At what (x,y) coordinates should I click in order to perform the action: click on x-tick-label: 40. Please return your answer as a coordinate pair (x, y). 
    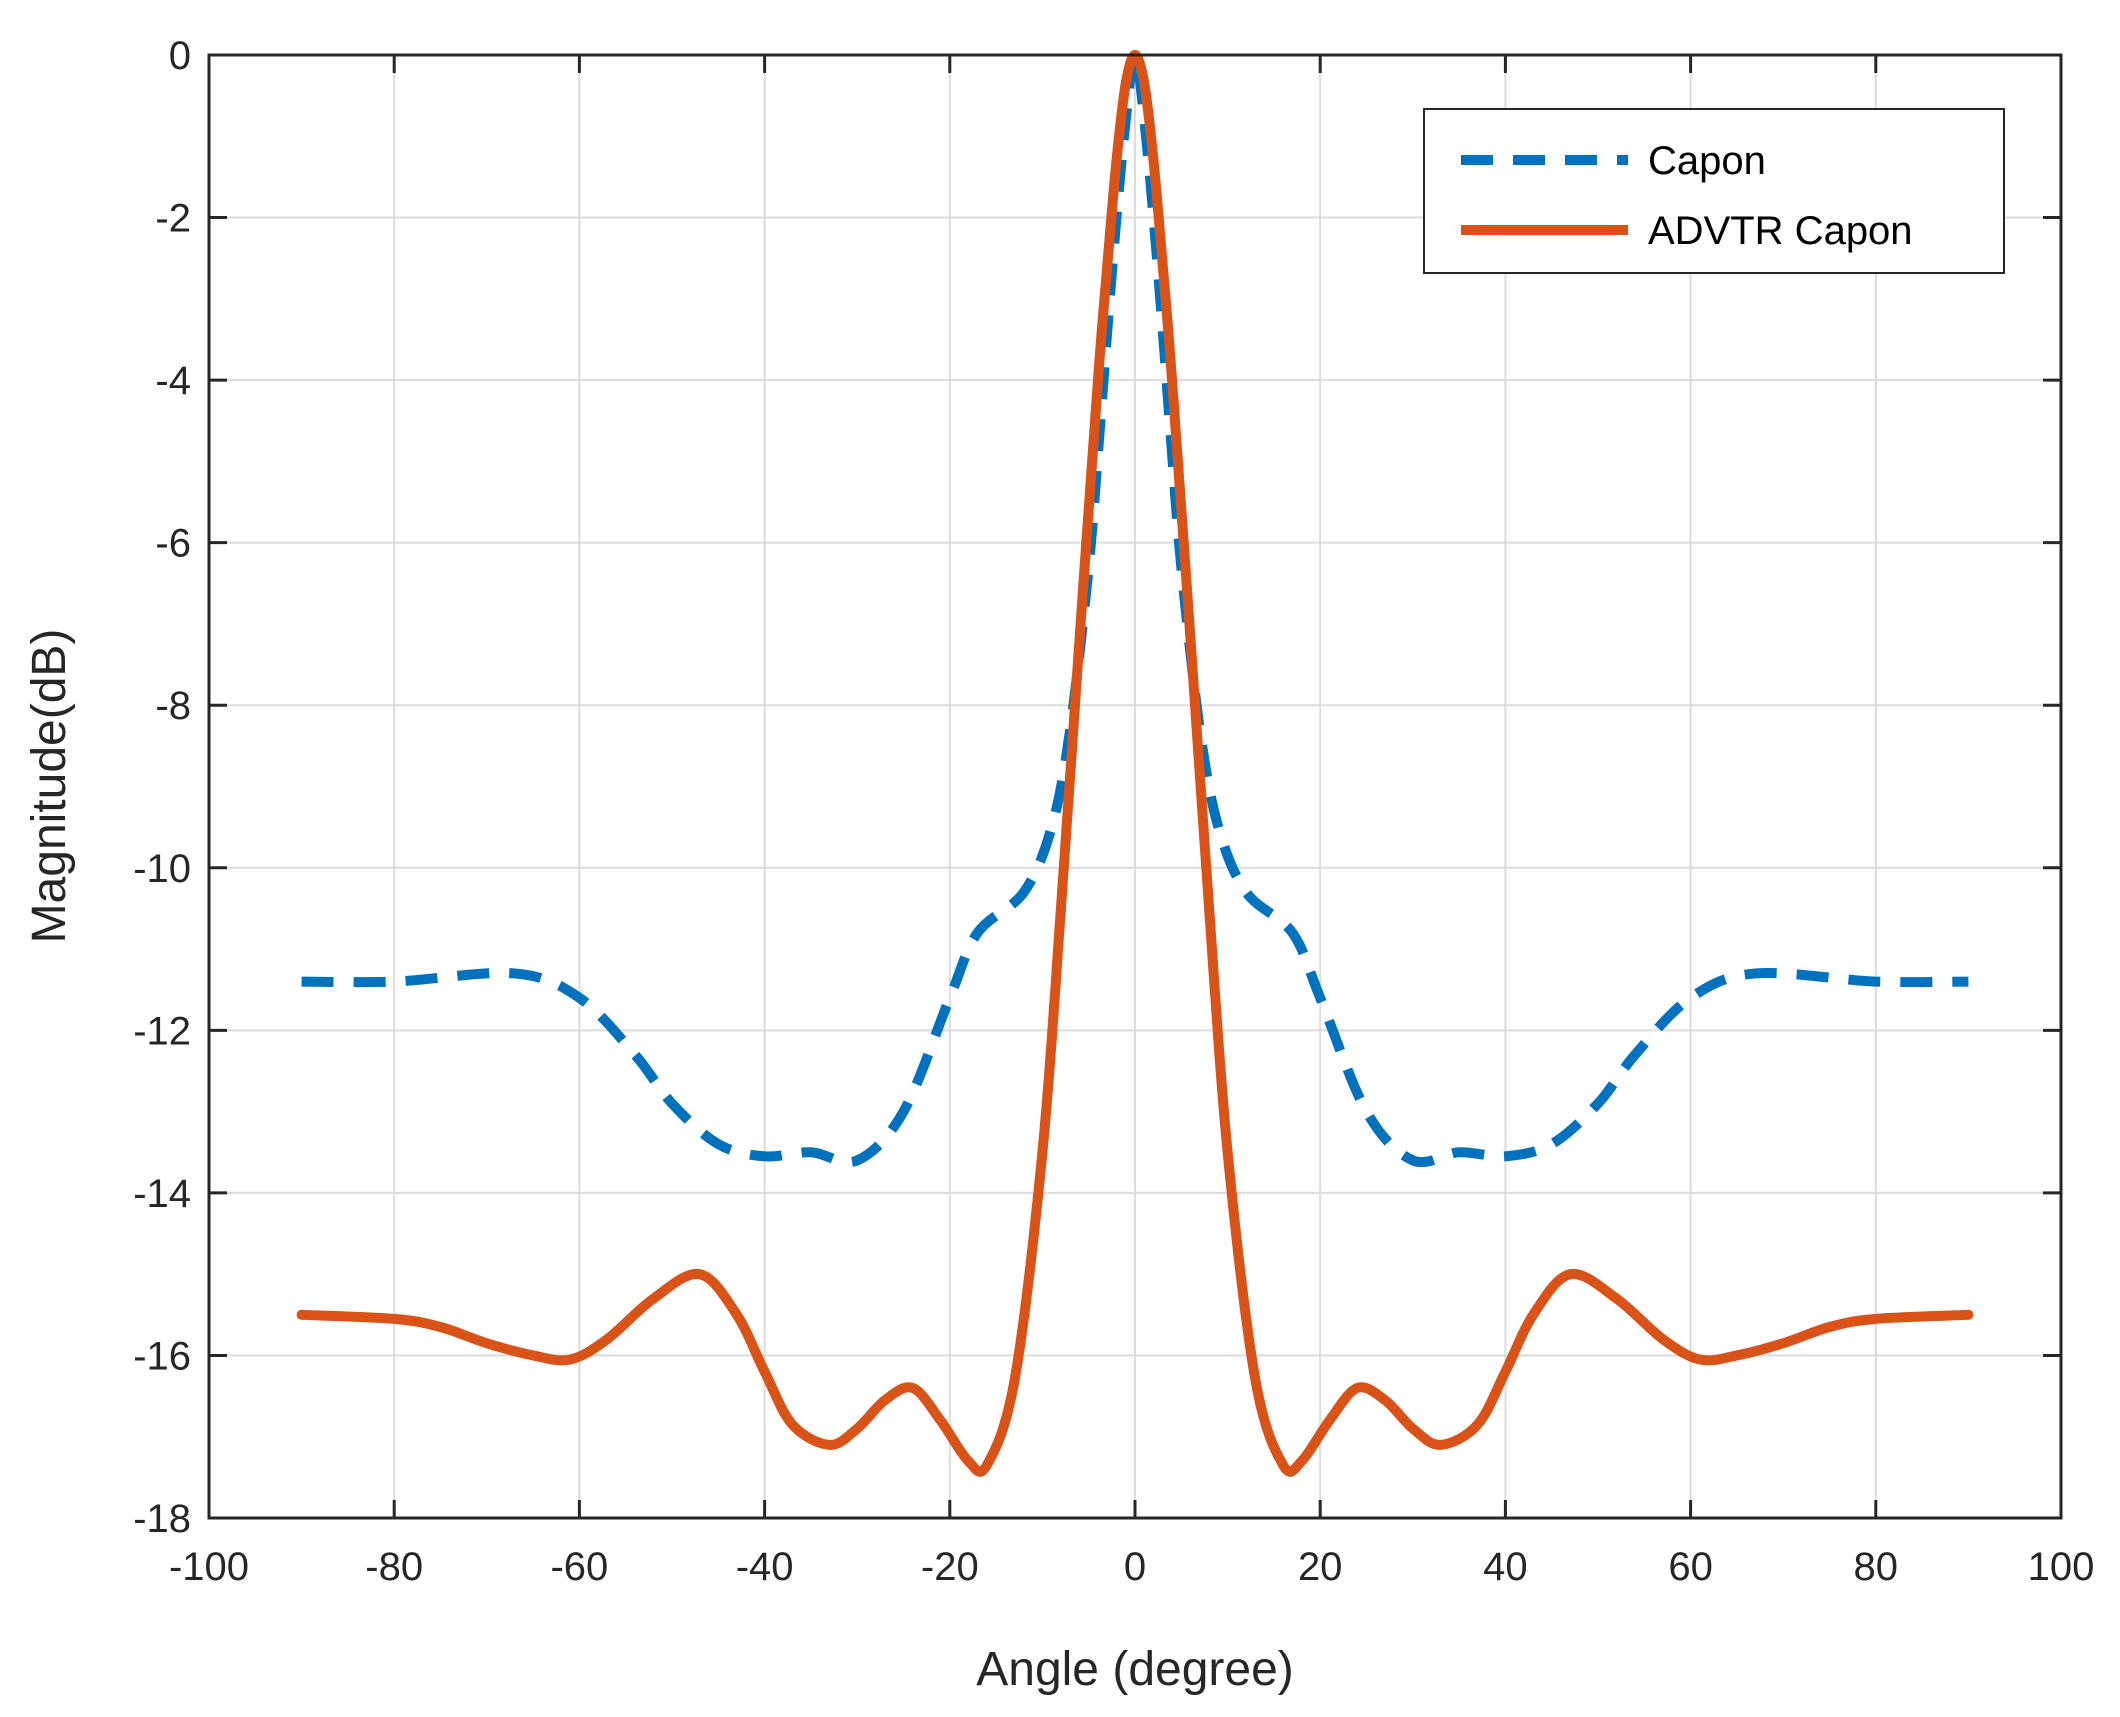
    Looking at the image, I should click on (1505, 1567).